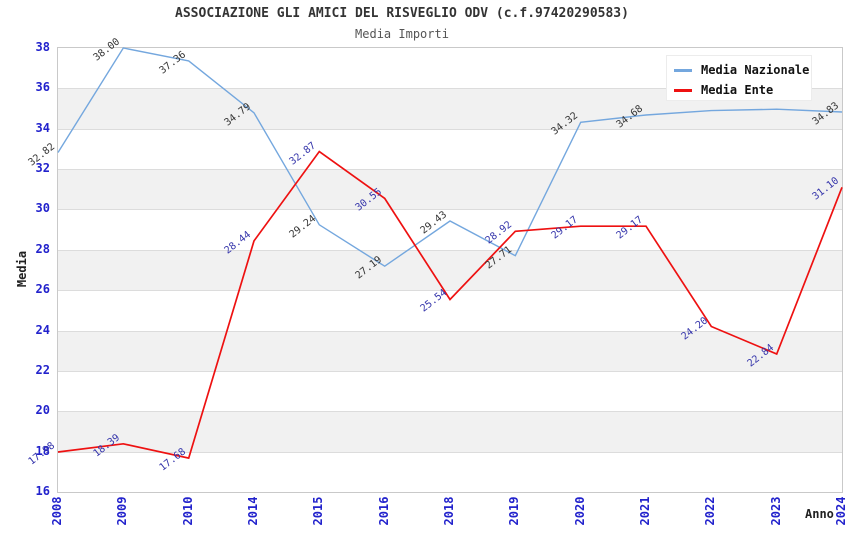 This screenshot has height=550, width=850. I want to click on x-tick-label: 2023, so click(775, 511).